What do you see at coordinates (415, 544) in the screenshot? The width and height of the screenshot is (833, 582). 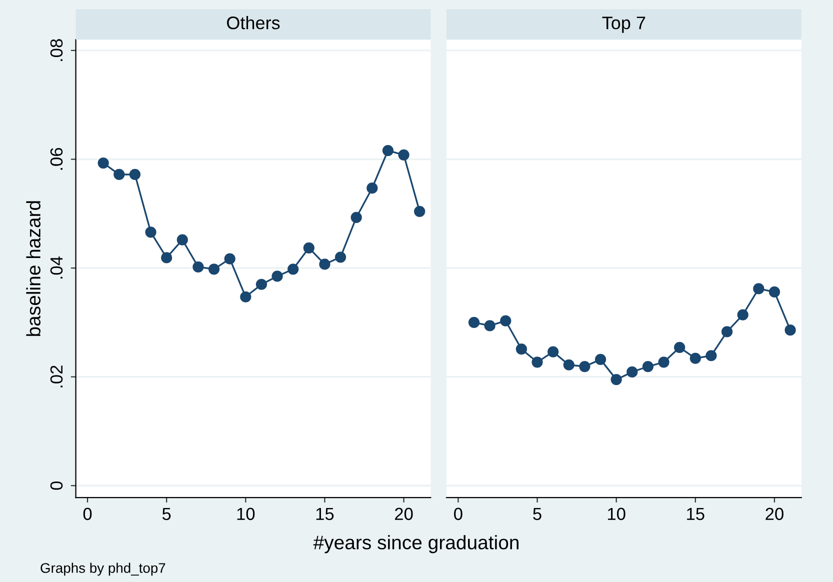 I see `x-axis-title: #years since graduation` at bounding box center [415, 544].